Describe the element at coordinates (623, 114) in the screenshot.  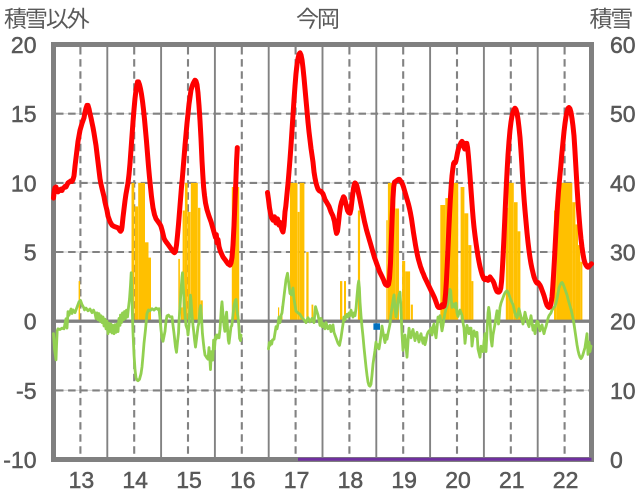
I see `svg-text: 50` at that location.